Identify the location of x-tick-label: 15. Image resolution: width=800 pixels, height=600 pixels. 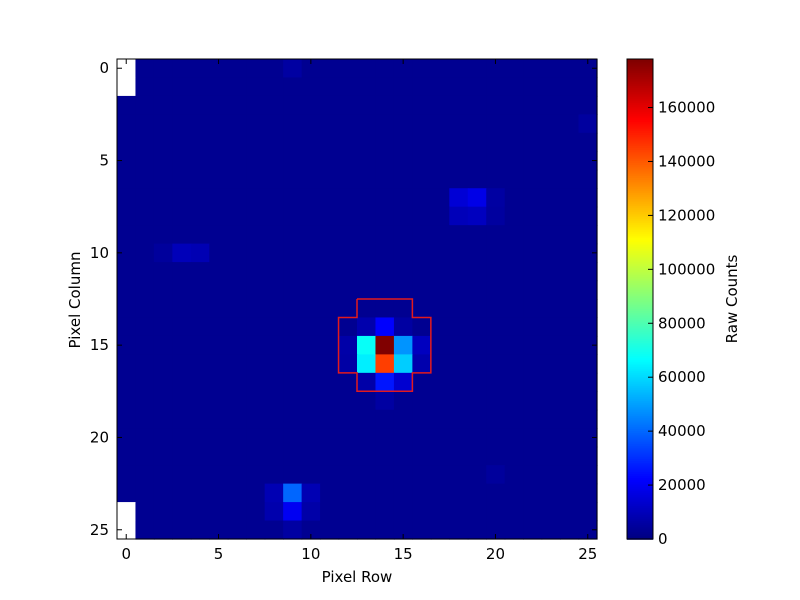
(403, 554).